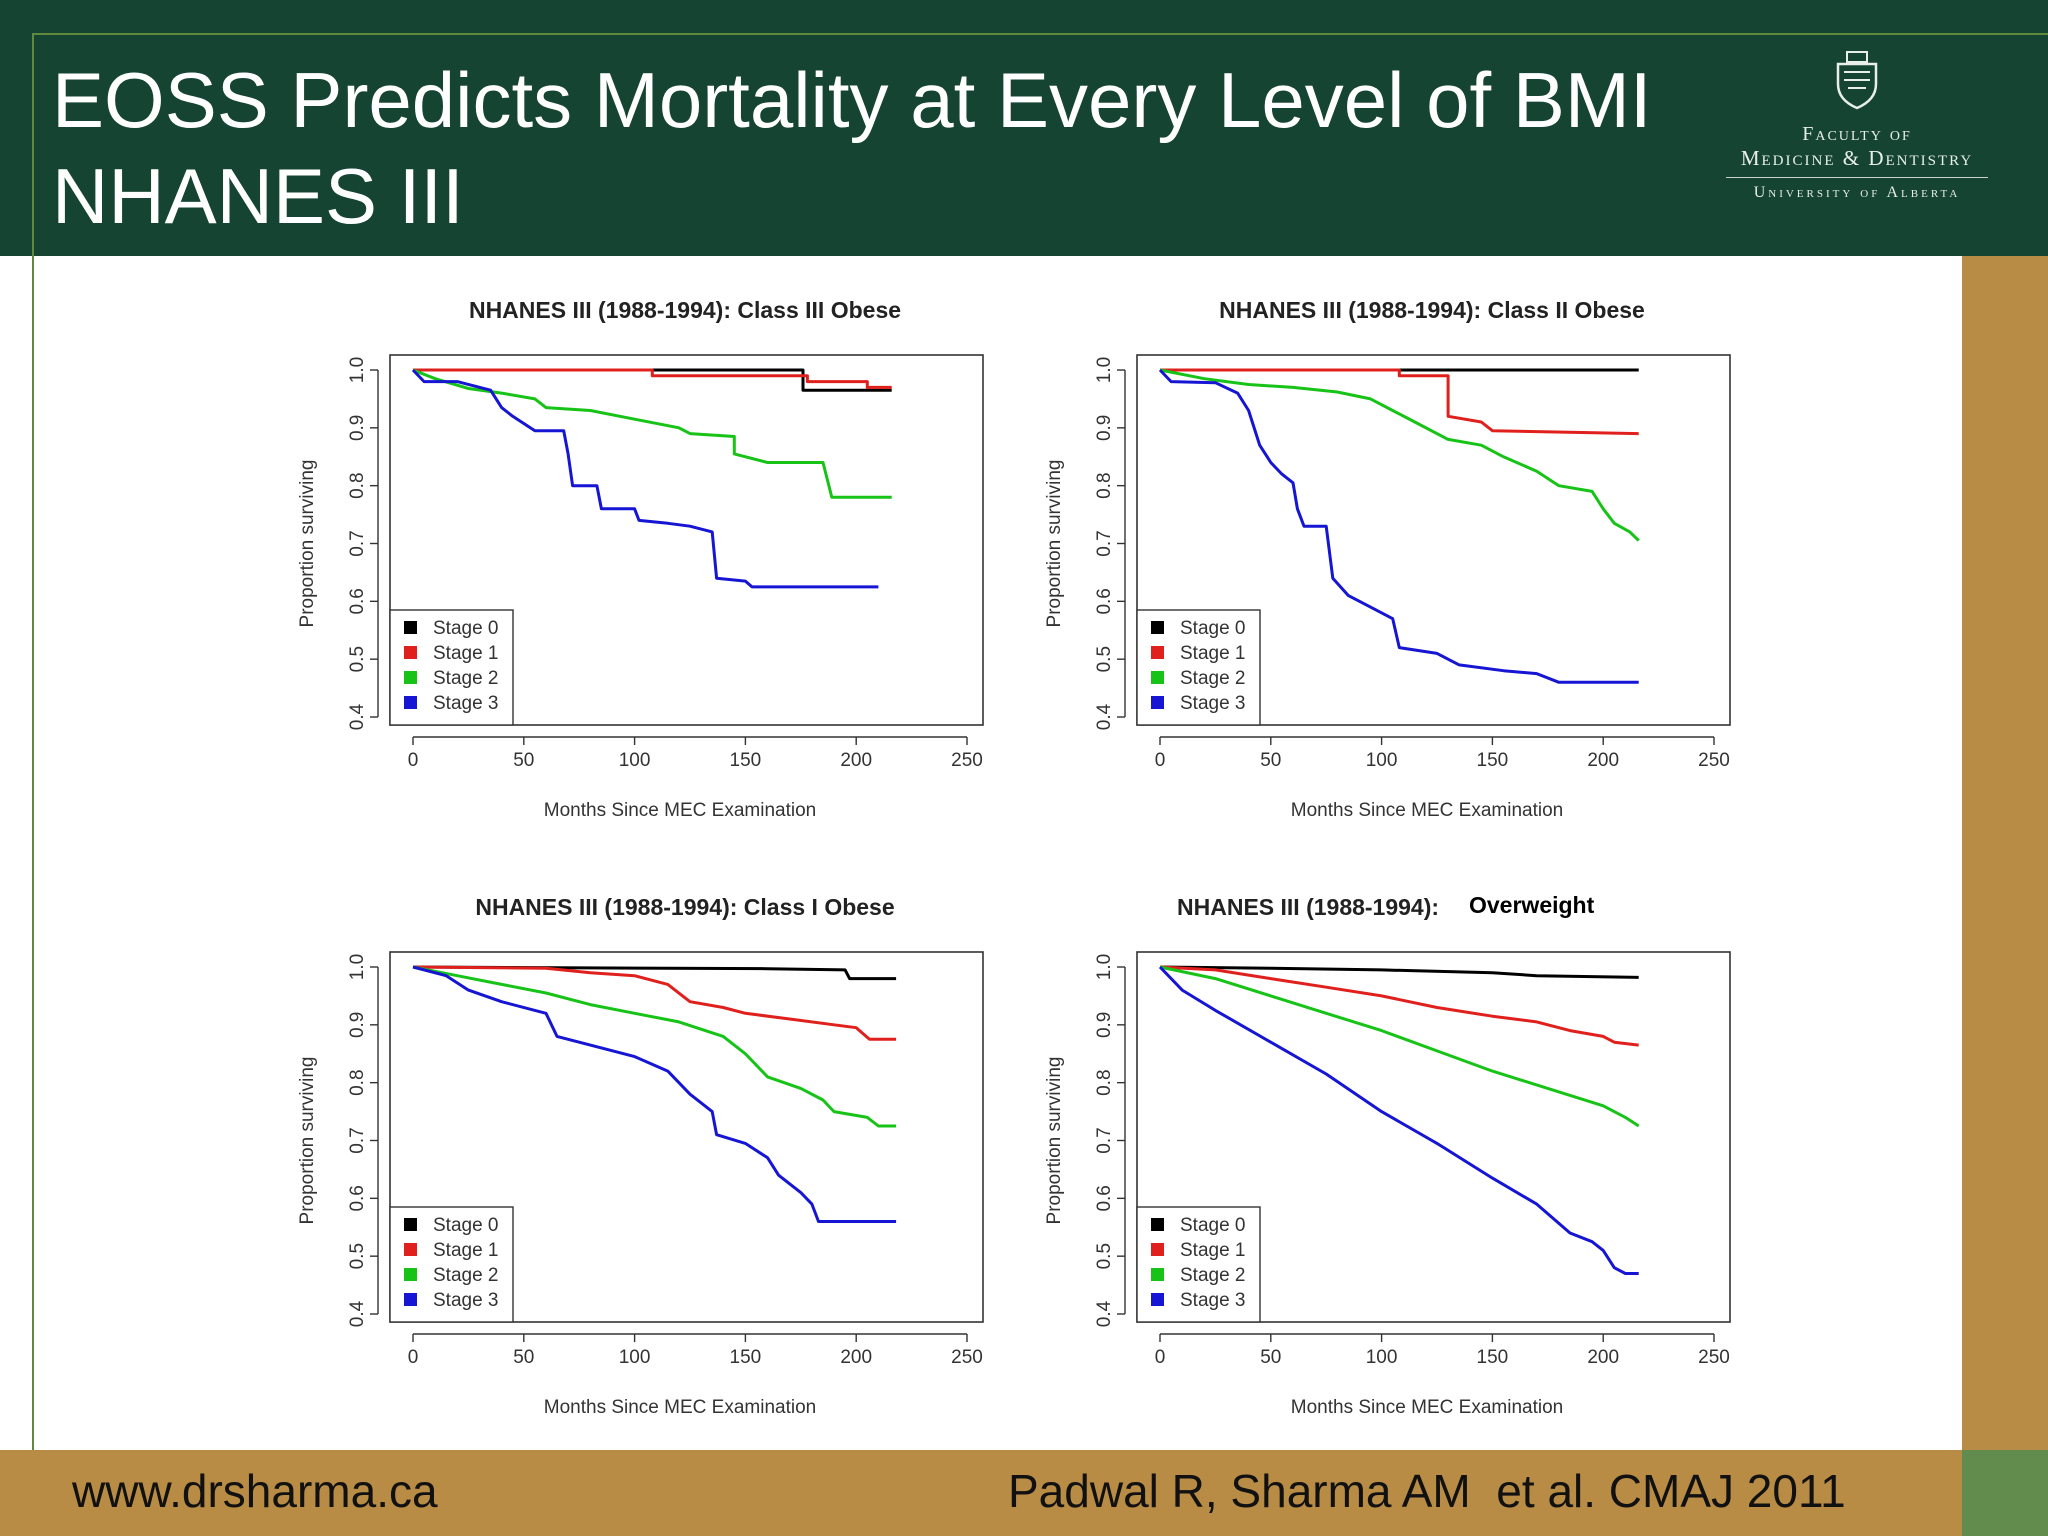 The width and height of the screenshot is (2048, 1536). What do you see at coordinates (1532, 905) in the screenshot?
I see `chart-title-highlight: Overweight` at bounding box center [1532, 905].